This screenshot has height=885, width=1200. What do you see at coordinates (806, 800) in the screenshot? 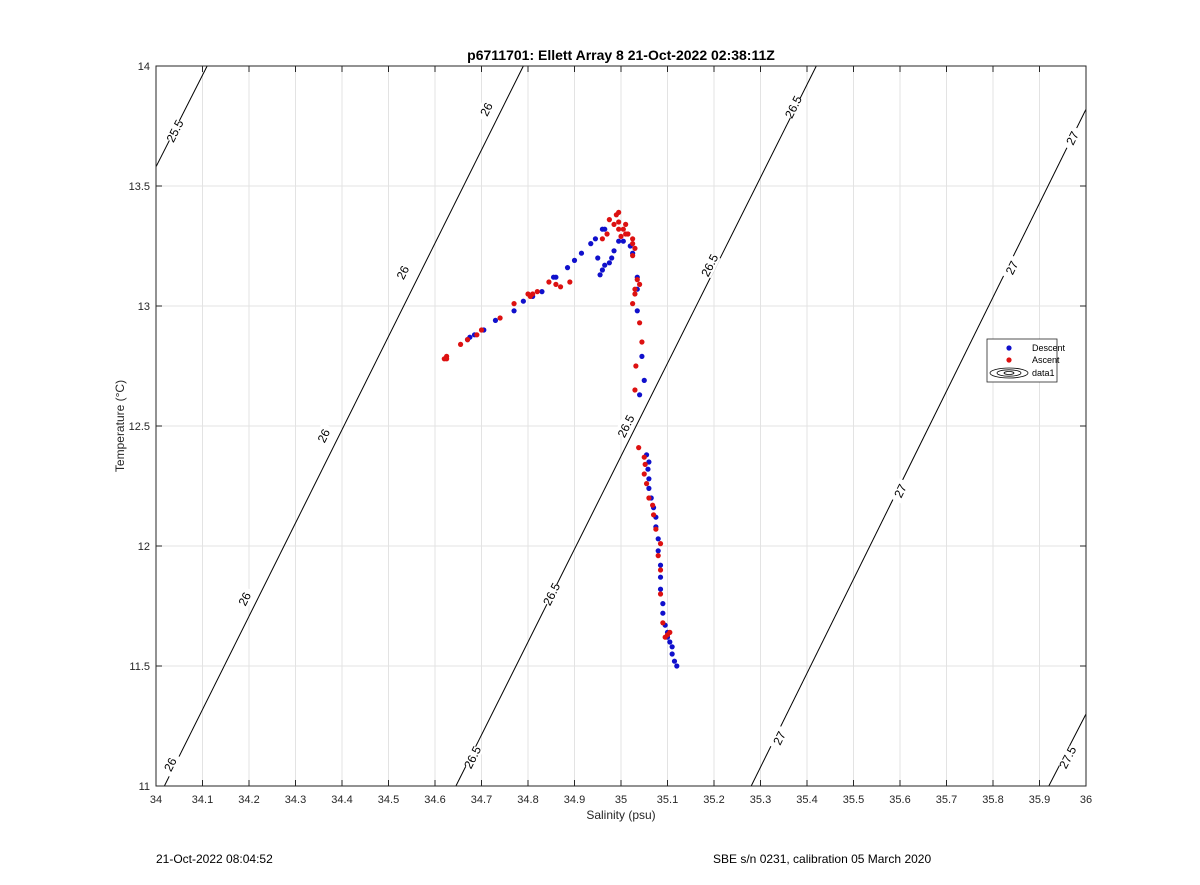
I see `x-tick-label: 35.4` at bounding box center [806, 800].